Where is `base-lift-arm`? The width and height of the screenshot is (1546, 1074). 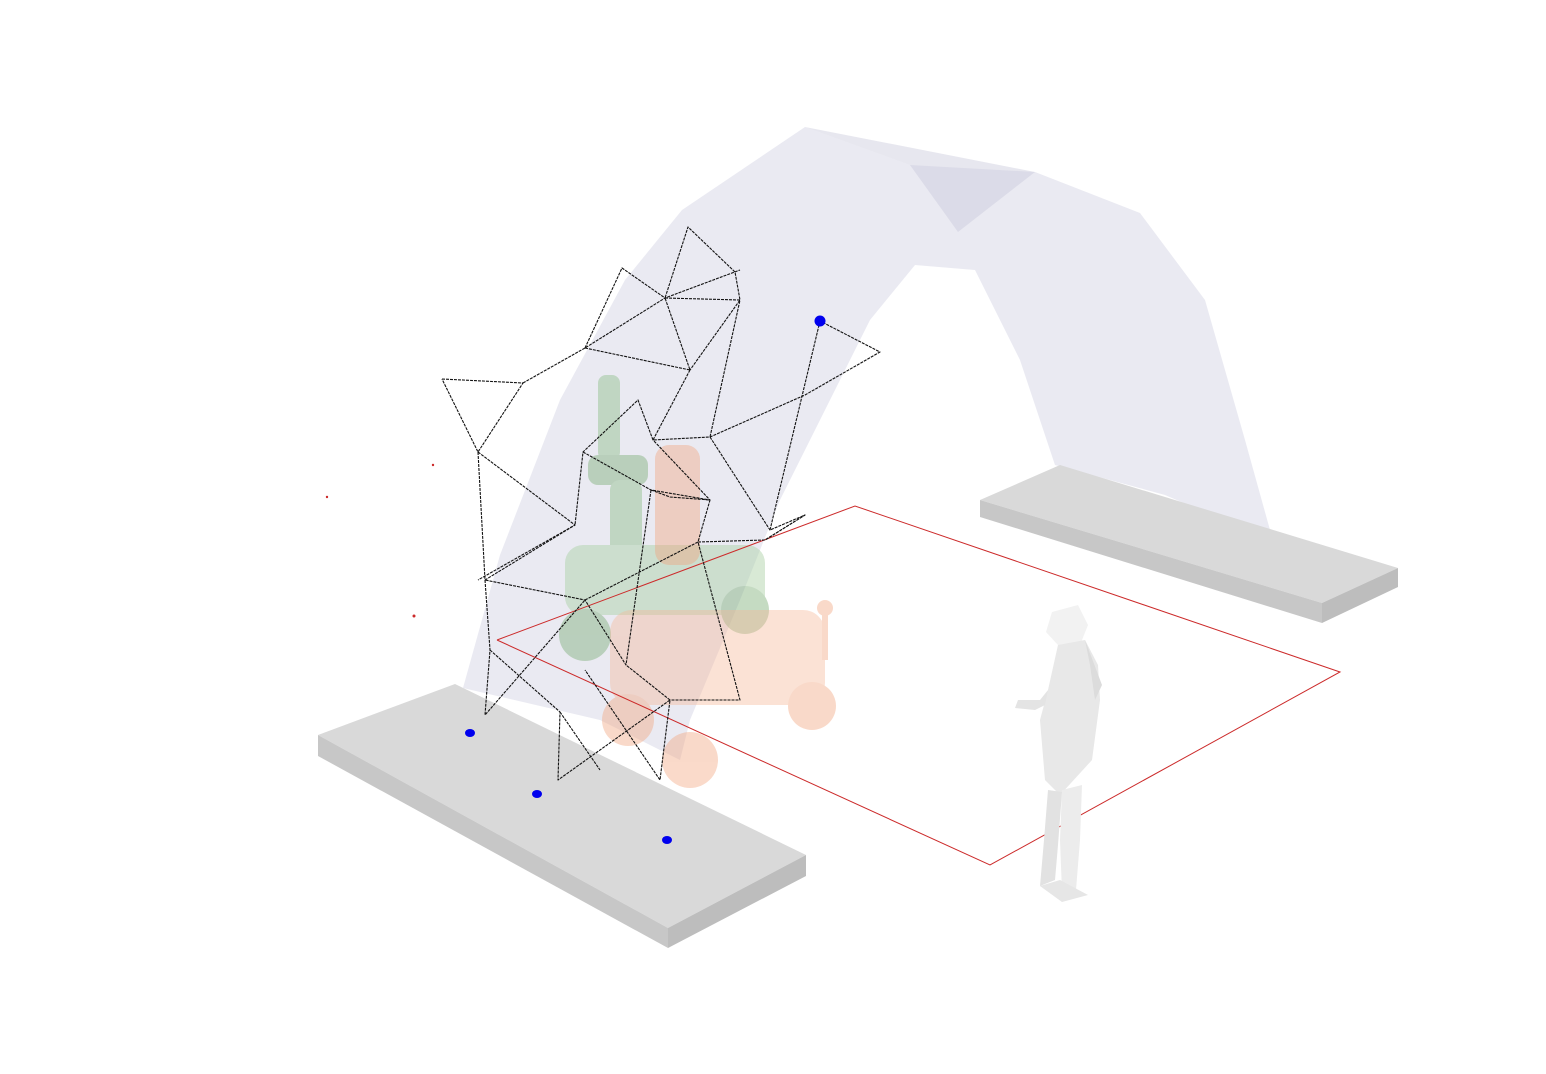 base-lift-arm is located at coordinates (677, 505).